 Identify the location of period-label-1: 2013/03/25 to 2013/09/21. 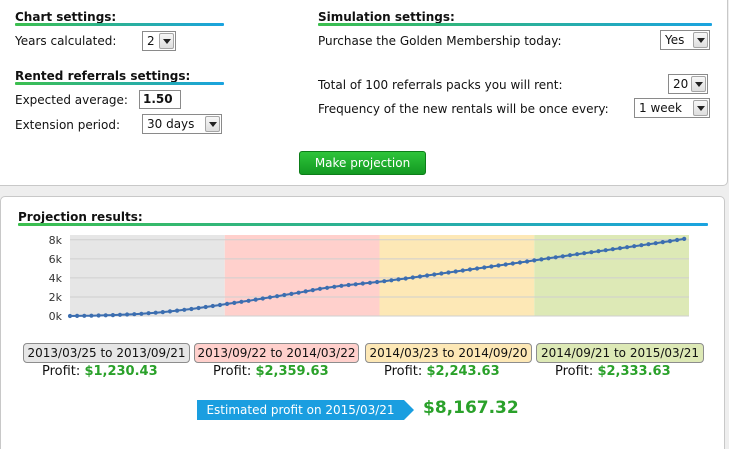
(106, 353).